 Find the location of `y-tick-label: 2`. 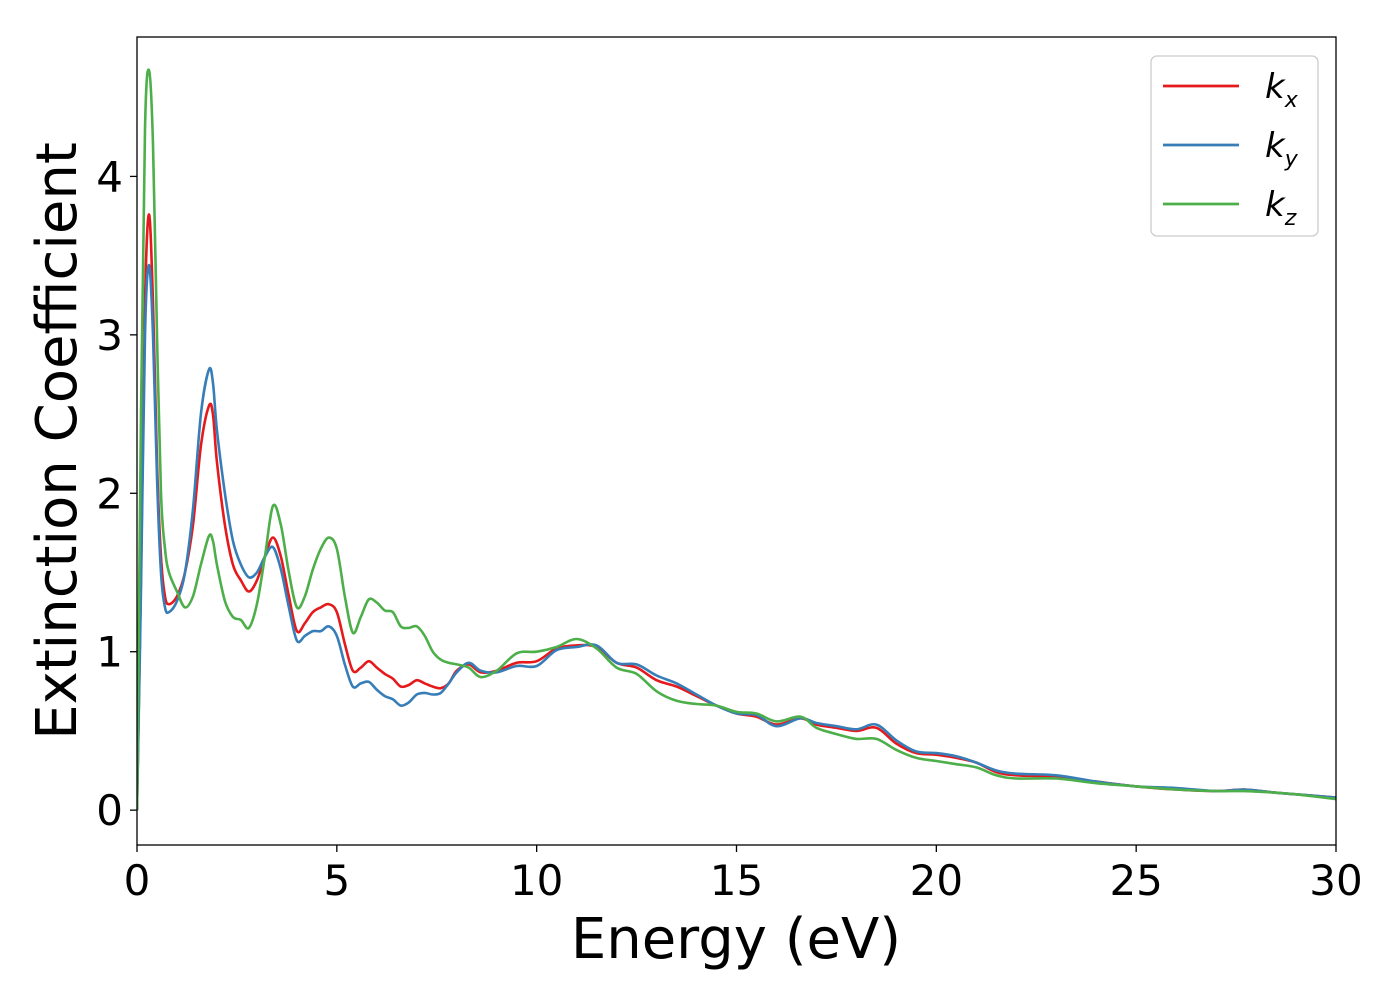

y-tick-label: 2 is located at coordinates (109, 493).